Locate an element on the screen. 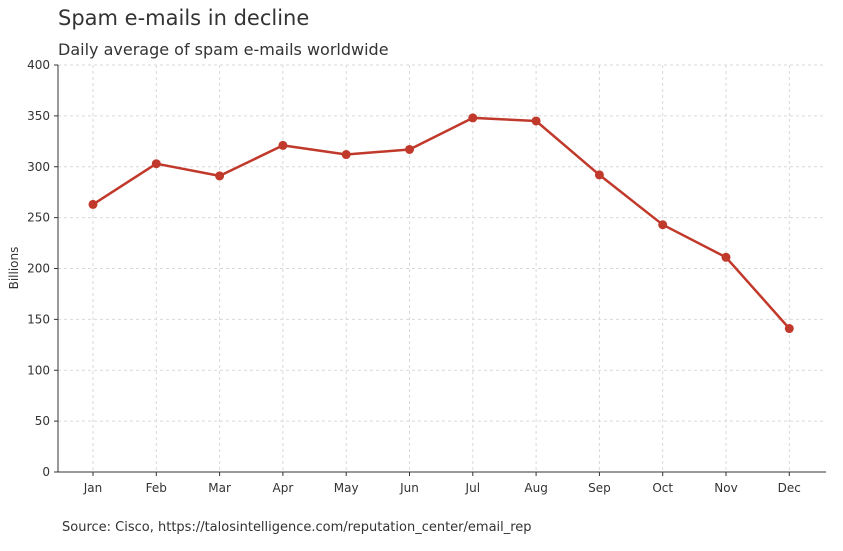  x-tick-label: Apr is located at coordinates (283, 488).